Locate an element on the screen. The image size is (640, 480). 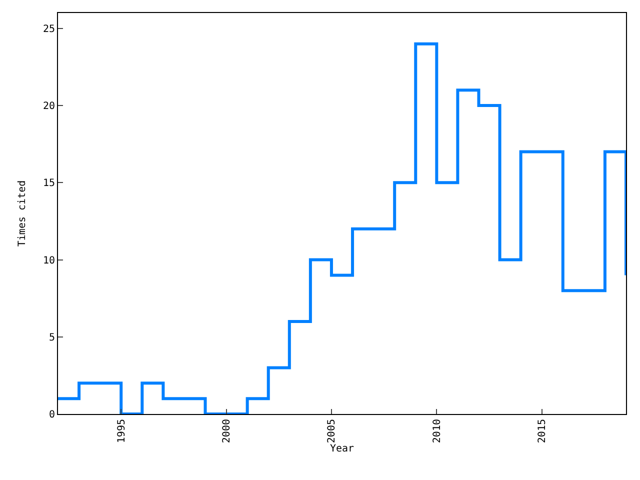
y-tick-label: 5 is located at coordinates (51, 338).